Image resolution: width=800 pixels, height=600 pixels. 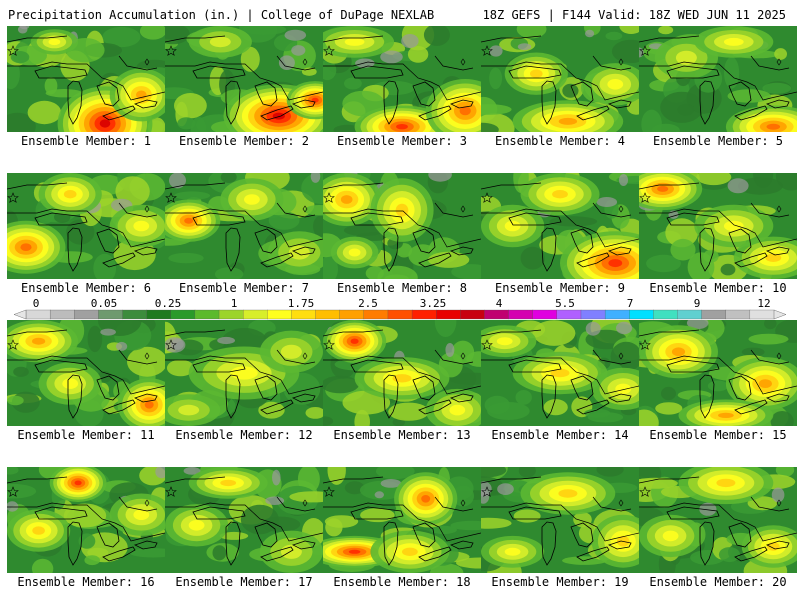 What do you see at coordinates (402, 288) in the screenshot?
I see `ensemble-member-label: Ensemble Member: 8` at bounding box center [402, 288].